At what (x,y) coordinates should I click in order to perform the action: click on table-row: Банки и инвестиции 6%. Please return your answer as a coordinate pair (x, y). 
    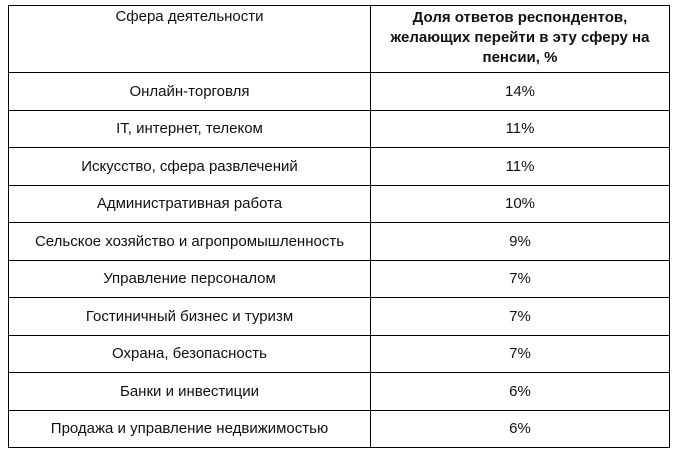
    Looking at the image, I should click on (339, 391).